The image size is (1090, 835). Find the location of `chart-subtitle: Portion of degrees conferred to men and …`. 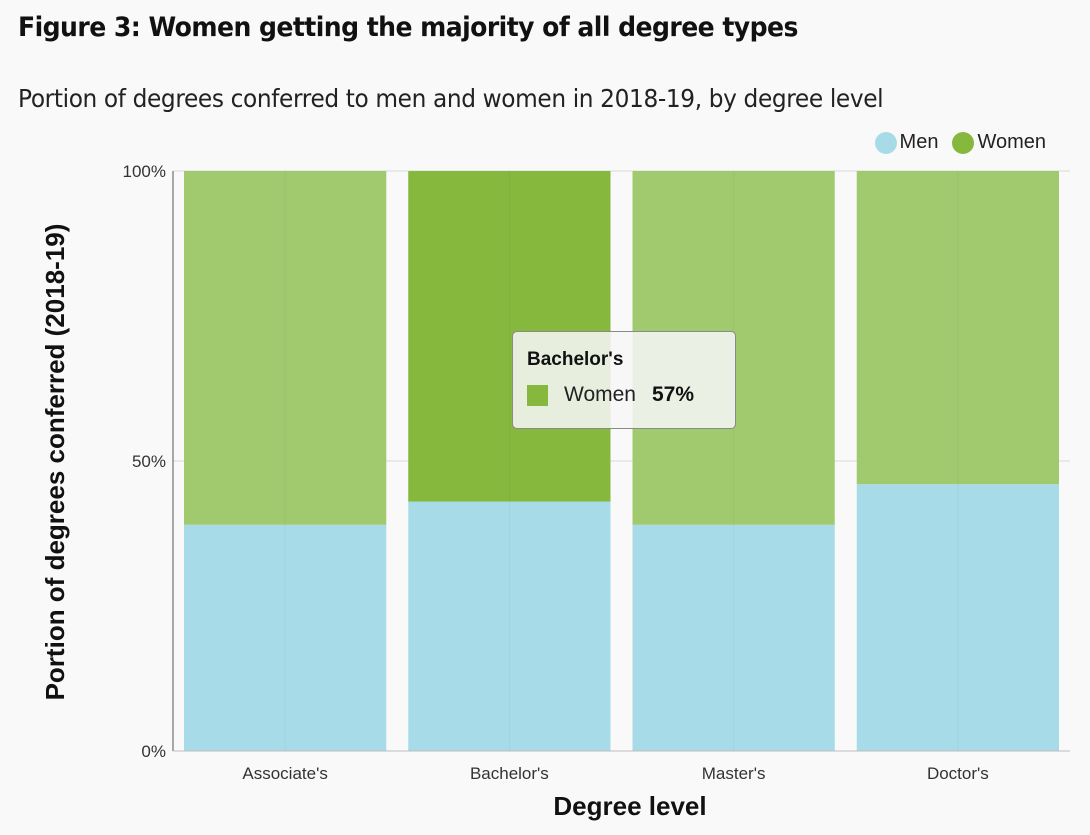

chart-subtitle: Portion of degrees conferred to men and … is located at coordinates (451, 98).